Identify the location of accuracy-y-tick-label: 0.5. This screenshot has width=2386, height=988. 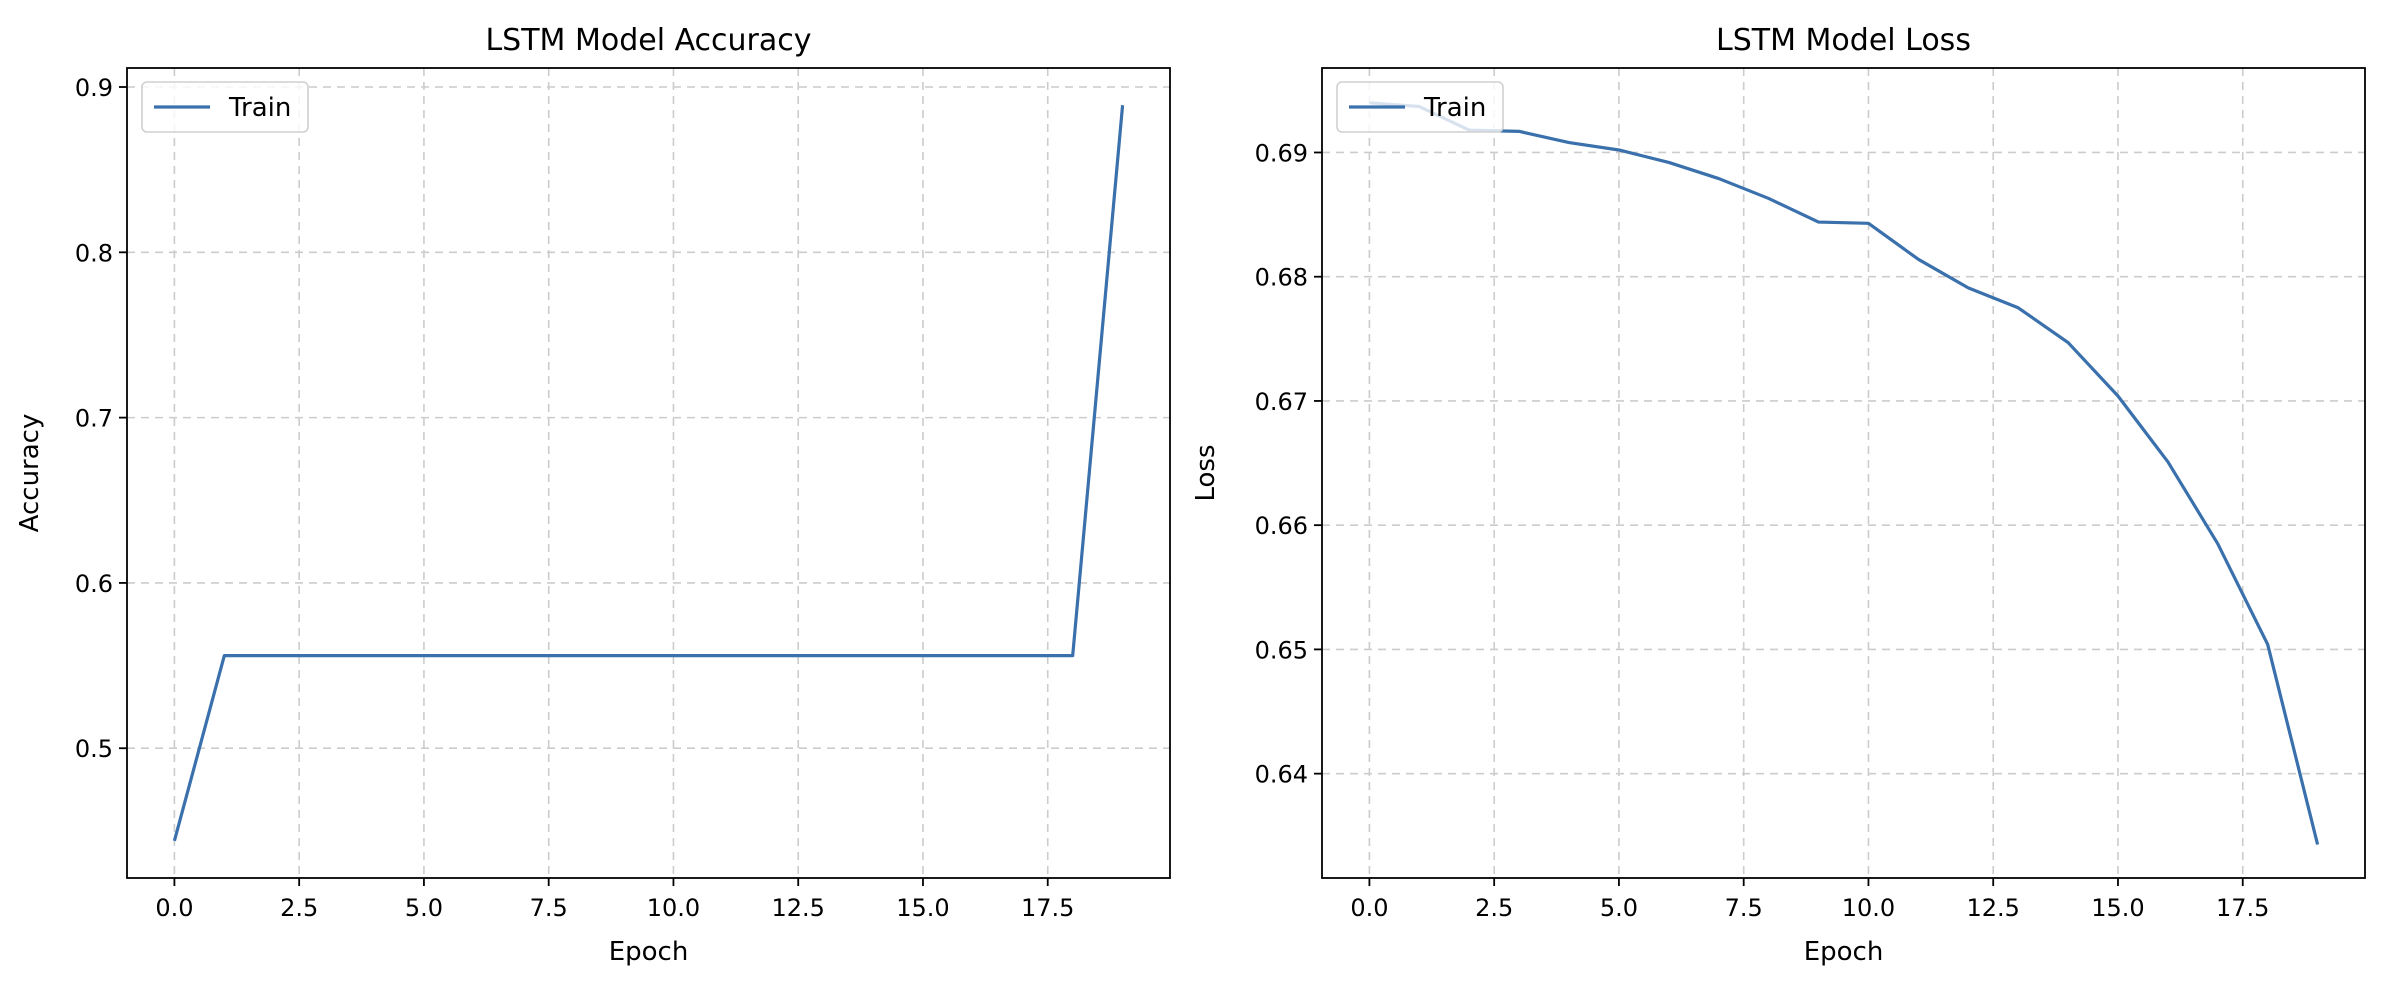
(94, 749).